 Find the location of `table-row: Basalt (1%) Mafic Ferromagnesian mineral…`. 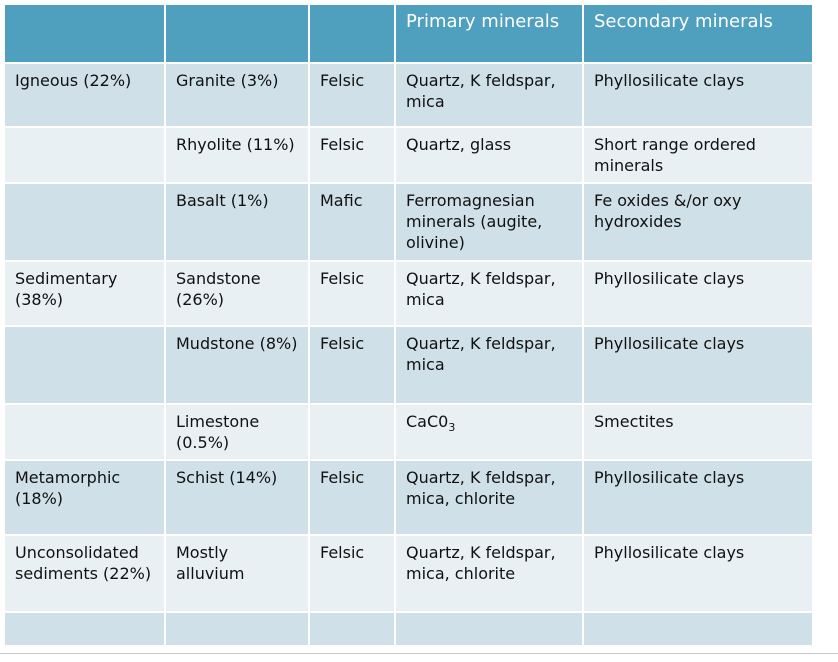

table-row: Basalt (1%) Mafic Ferromagnesian mineral… is located at coordinates (408, 223).